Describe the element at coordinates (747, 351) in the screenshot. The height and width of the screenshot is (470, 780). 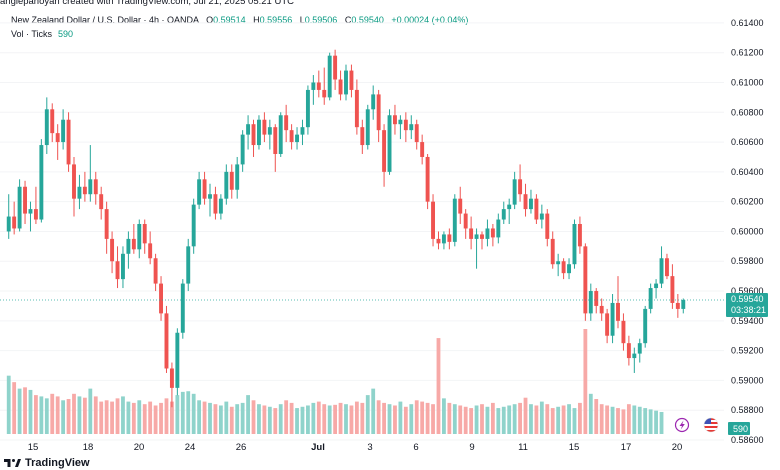
I see `price-tick-label: 0.59200` at that location.